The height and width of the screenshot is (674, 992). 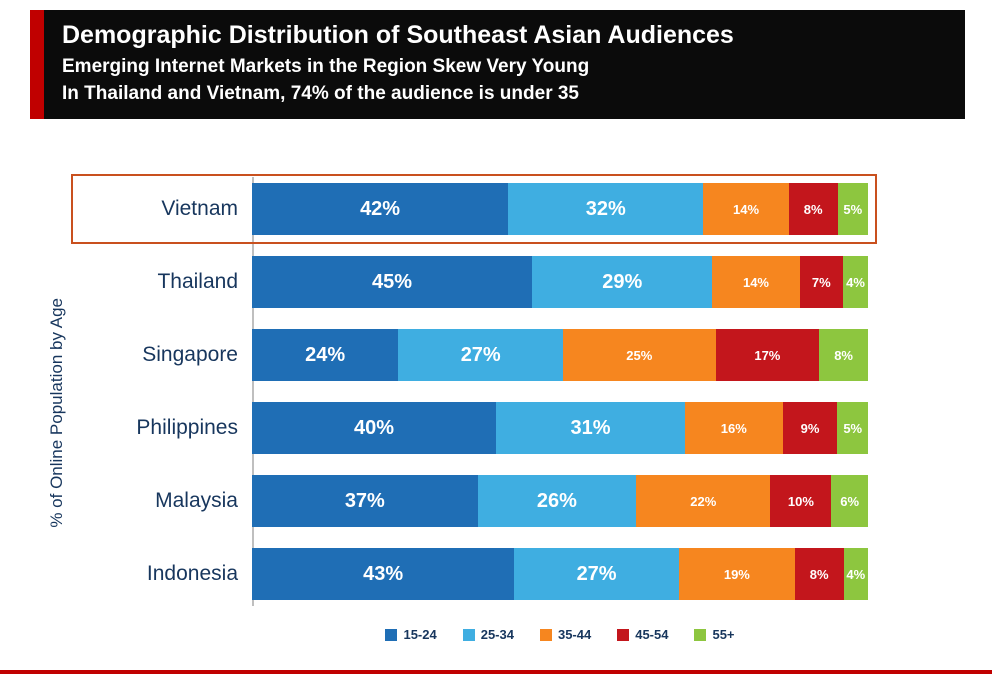 I want to click on stacked-bar: 24% 27% 25% 17% 8%, so click(x=560, y=355).